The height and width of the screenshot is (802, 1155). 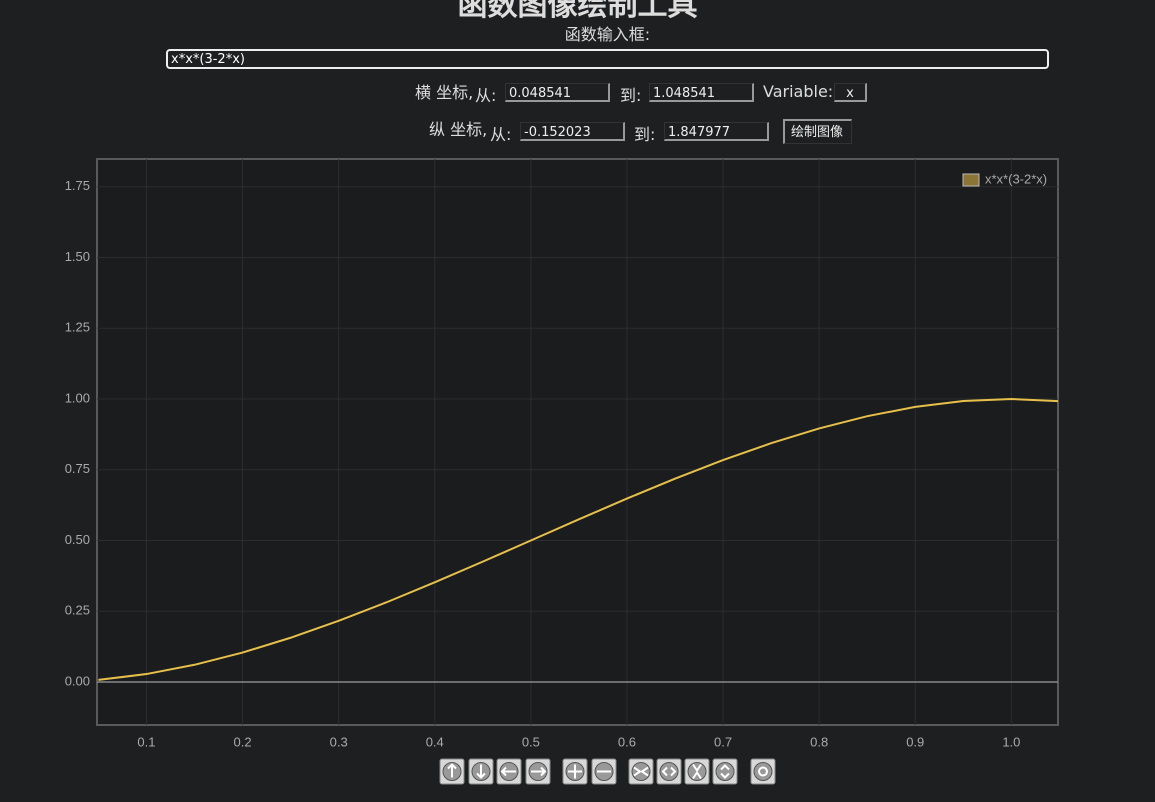 What do you see at coordinates (607, 59) in the screenshot?
I see `function-input: x*x*(3-2*x)` at bounding box center [607, 59].